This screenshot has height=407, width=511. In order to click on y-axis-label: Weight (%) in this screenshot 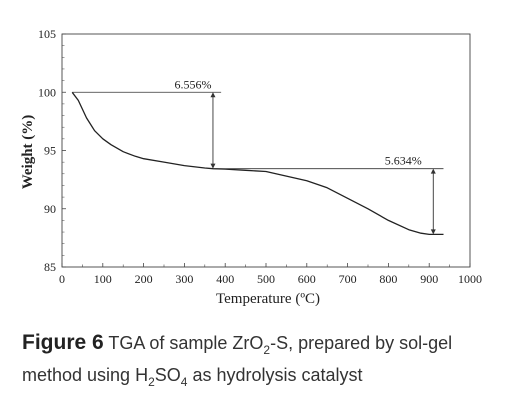, I will do `click(28, 152)`.